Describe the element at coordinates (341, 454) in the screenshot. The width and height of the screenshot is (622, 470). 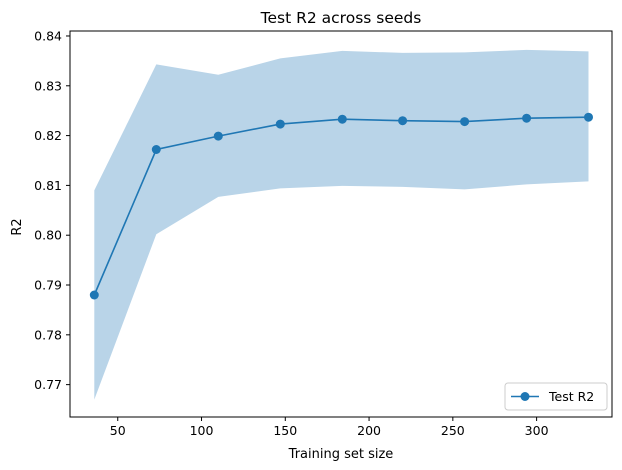
I see `x-axis-label: Training set size` at that location.